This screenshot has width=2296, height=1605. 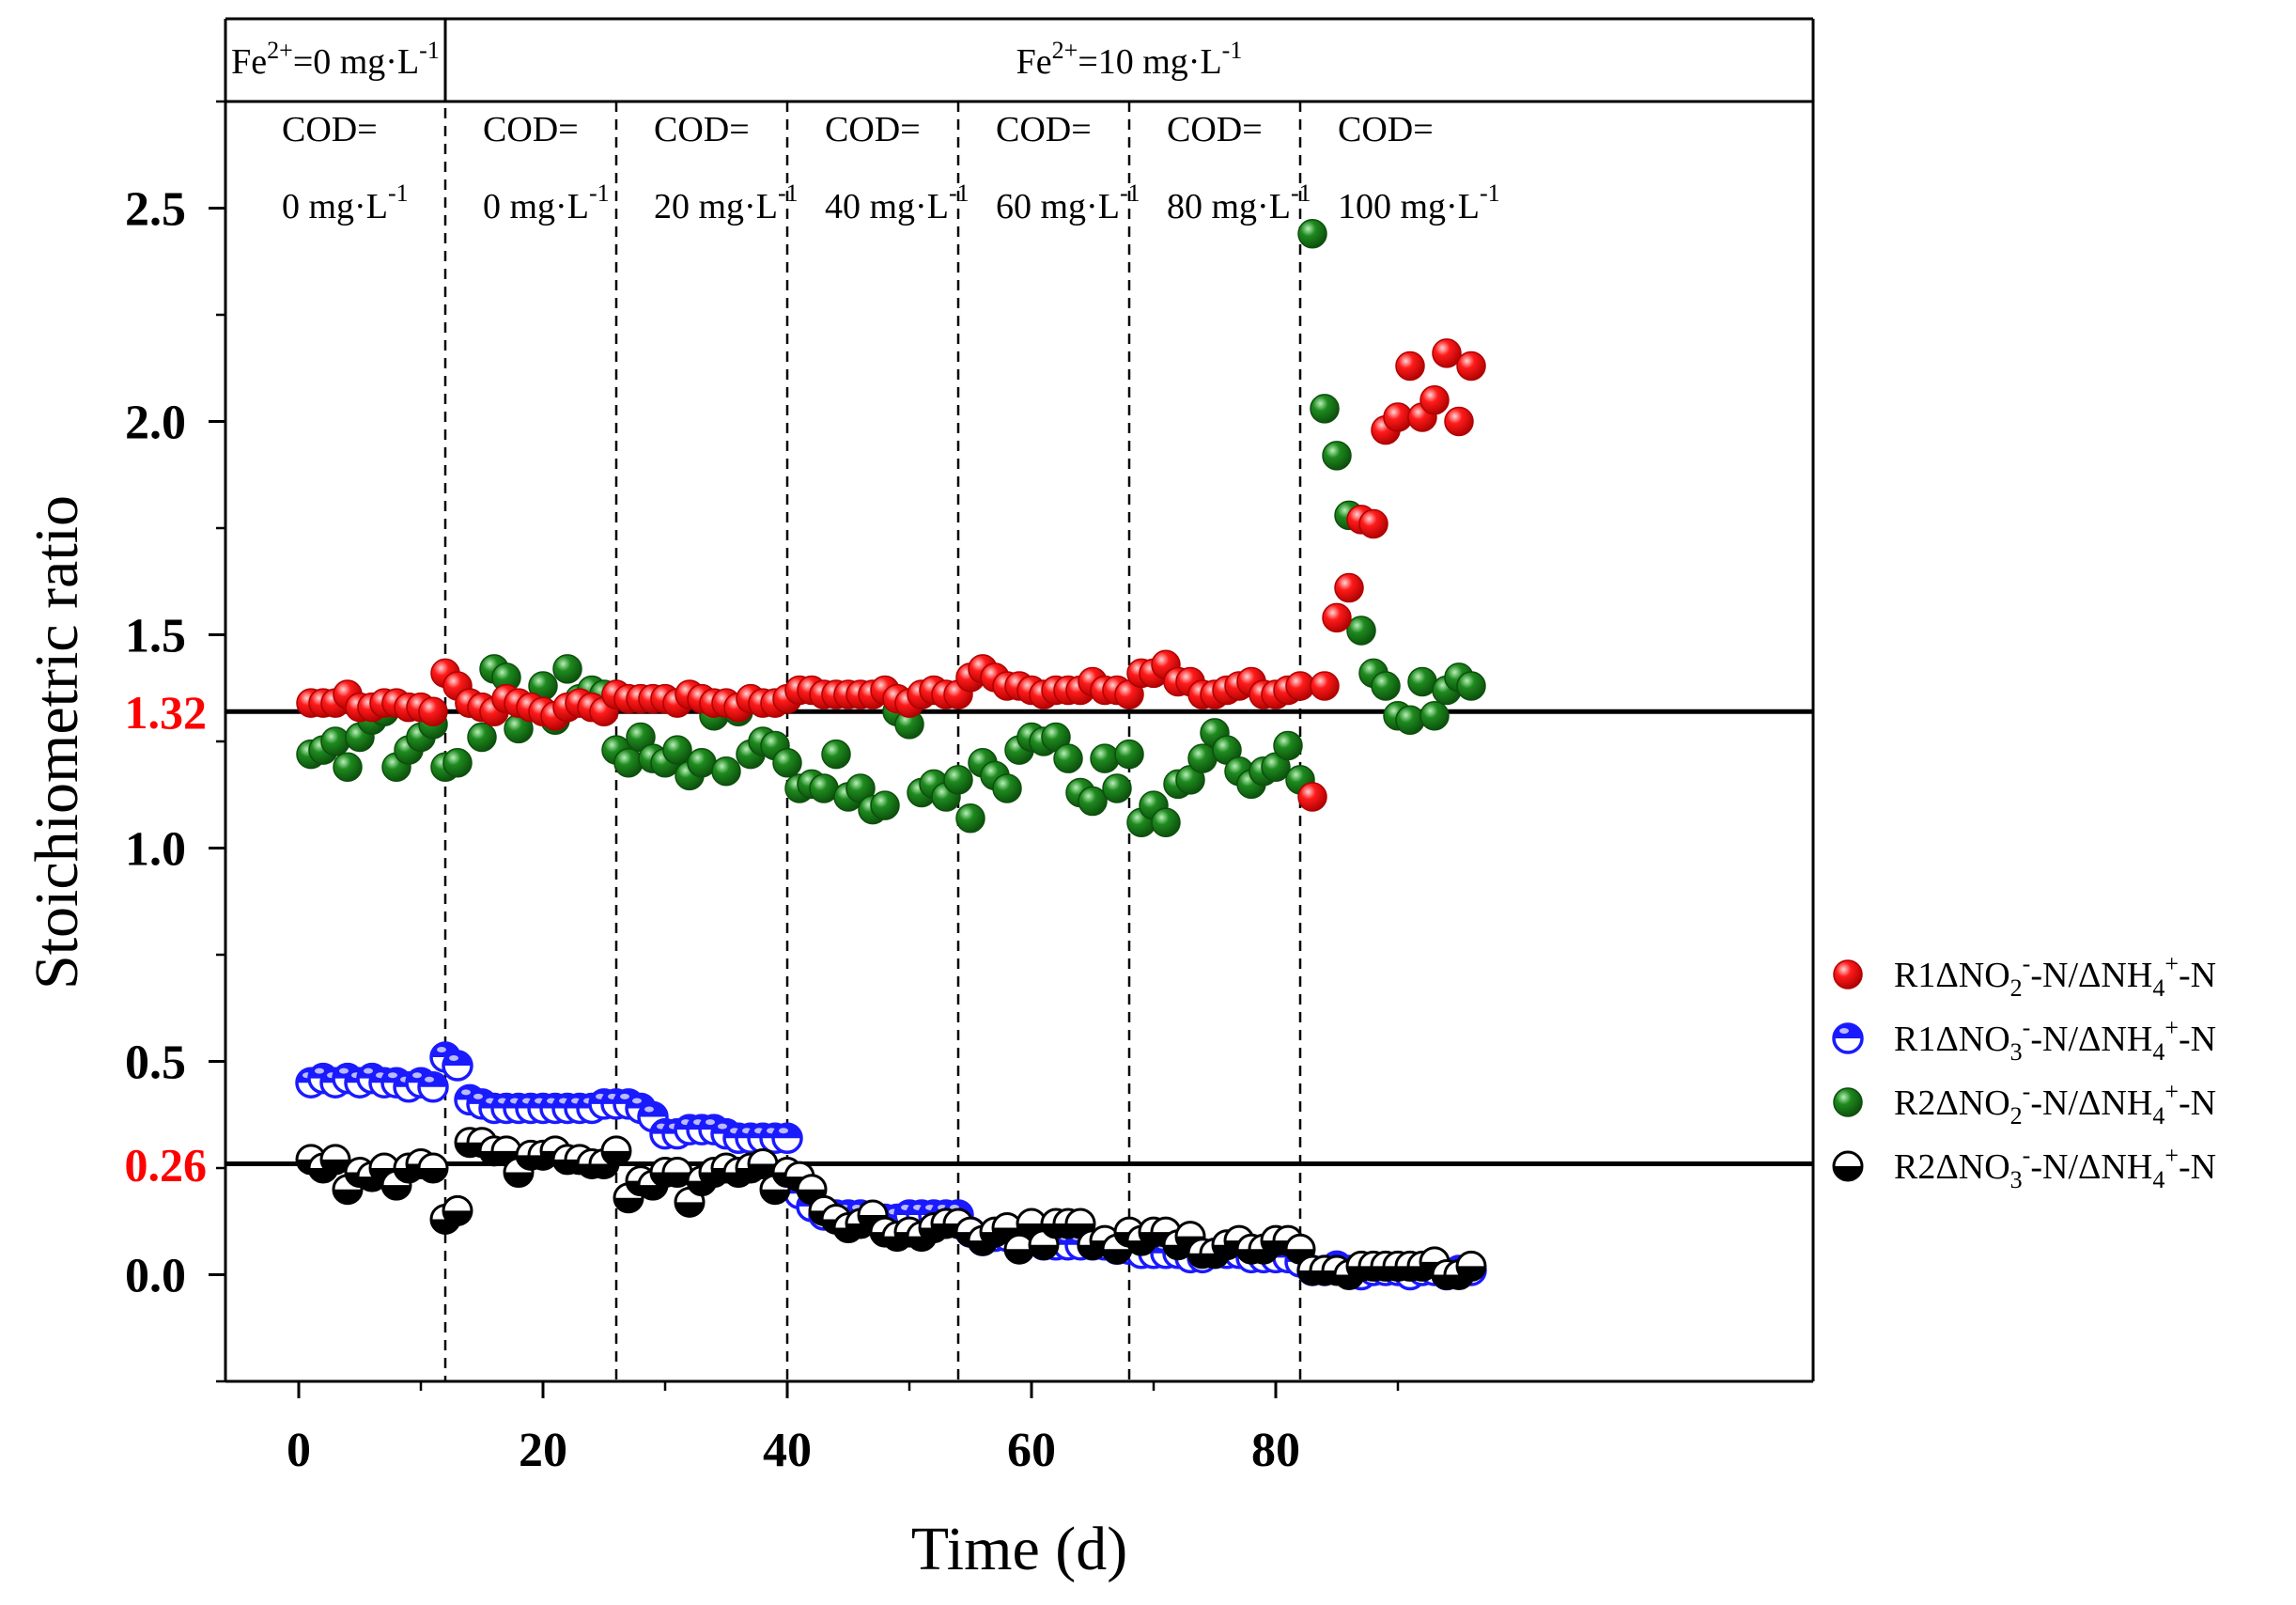 I want to click on y-axis-ticks: 0.0 0.5 1.0 1.5 2.0 2.5, so click(x=175, y=741).